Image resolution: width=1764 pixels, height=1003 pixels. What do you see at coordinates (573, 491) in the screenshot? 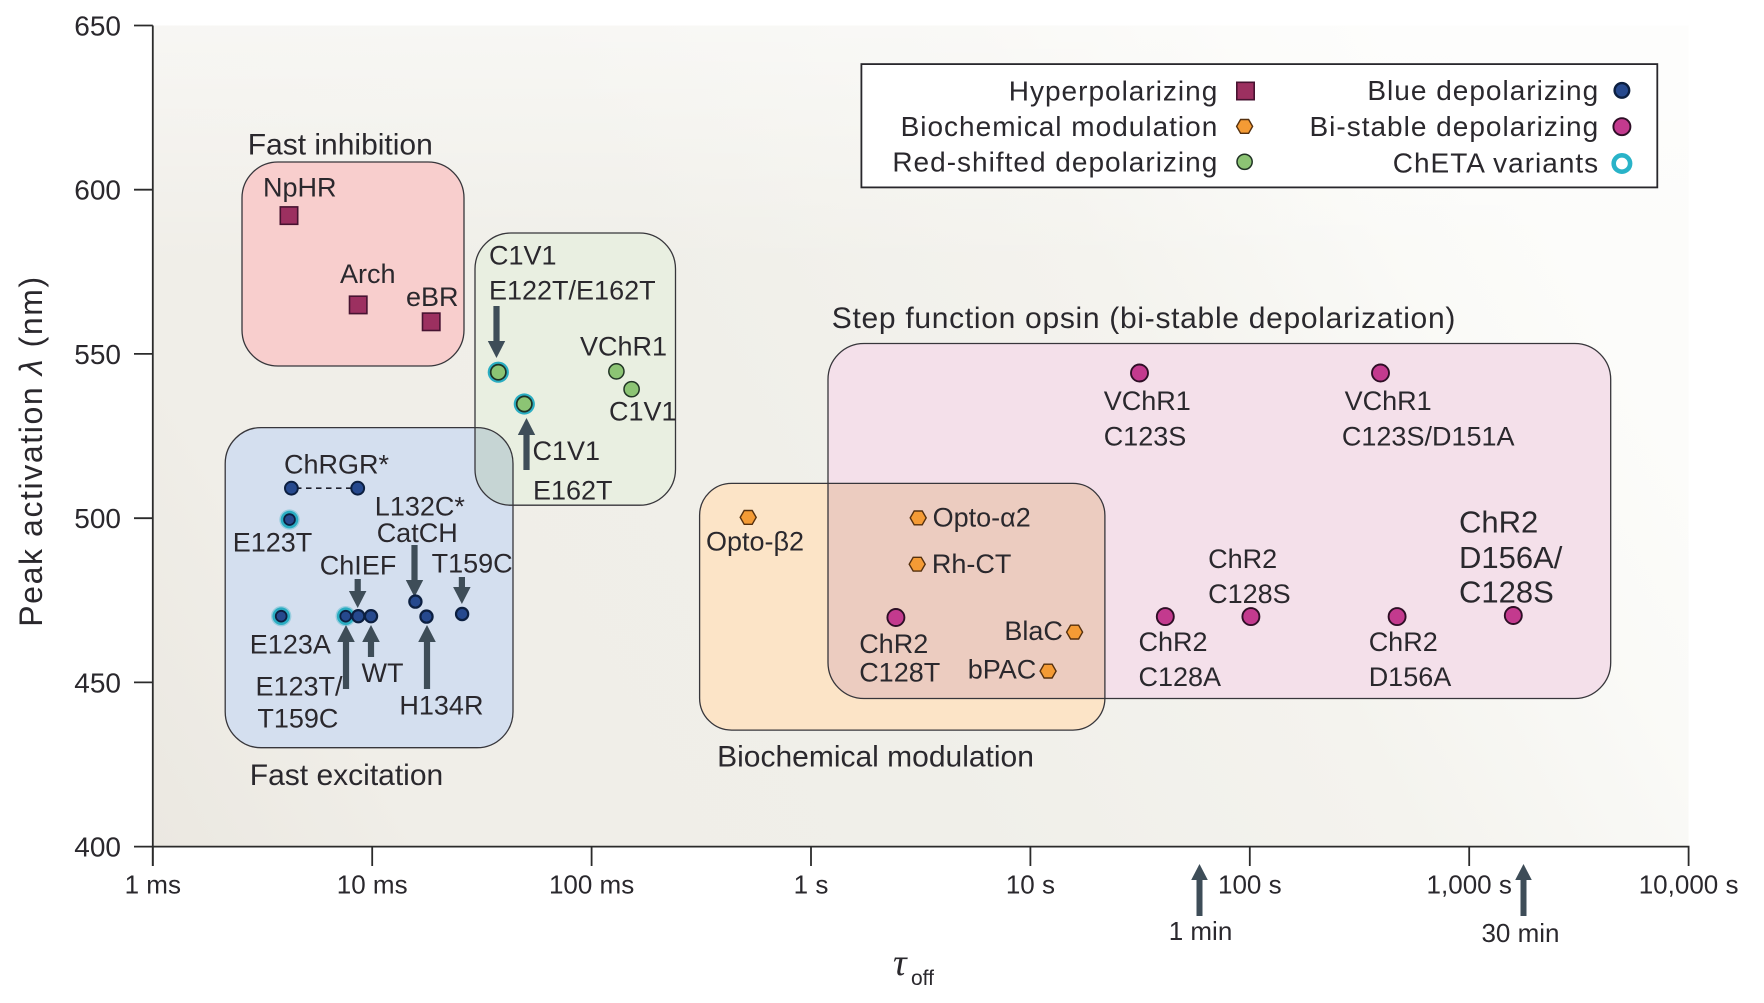
I see `svg-text: E162T` at bounding box center [573, 491].